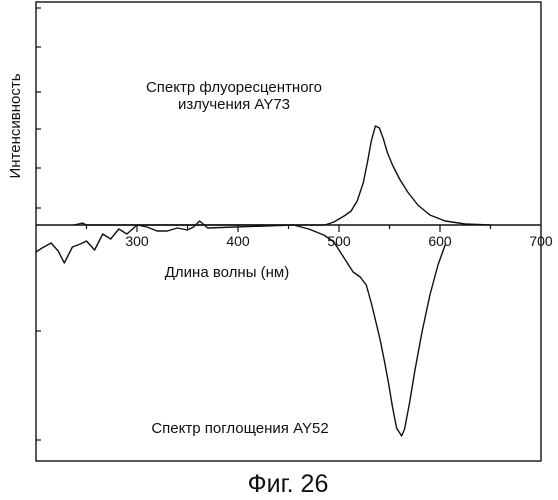  I want to click on x-tick-label: 400, so click(238, 241).